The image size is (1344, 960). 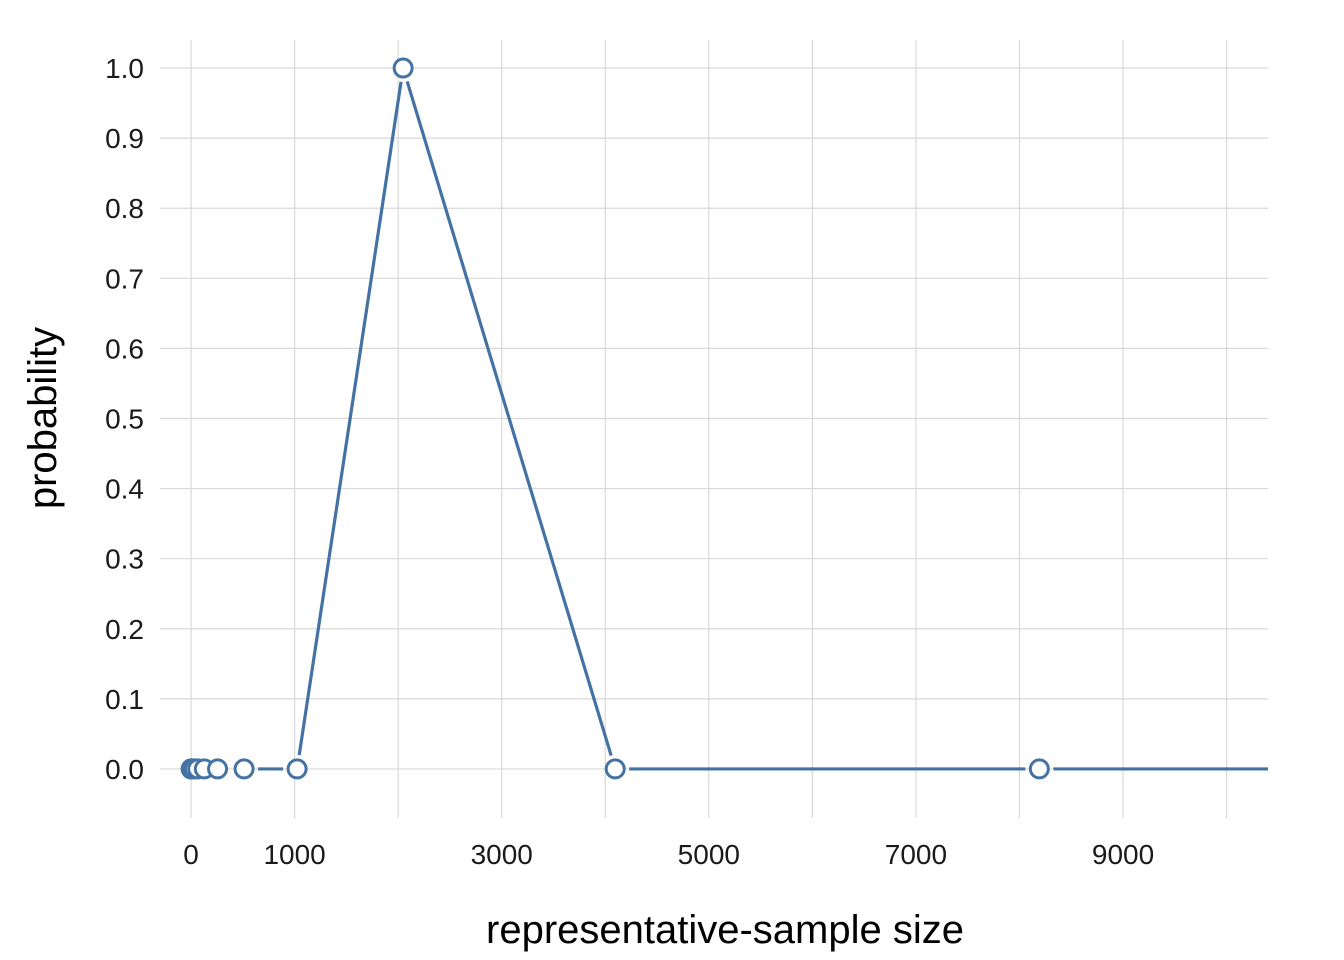 I want to click on x-axis-title: representative-sample size, so click(x=725, y=930).